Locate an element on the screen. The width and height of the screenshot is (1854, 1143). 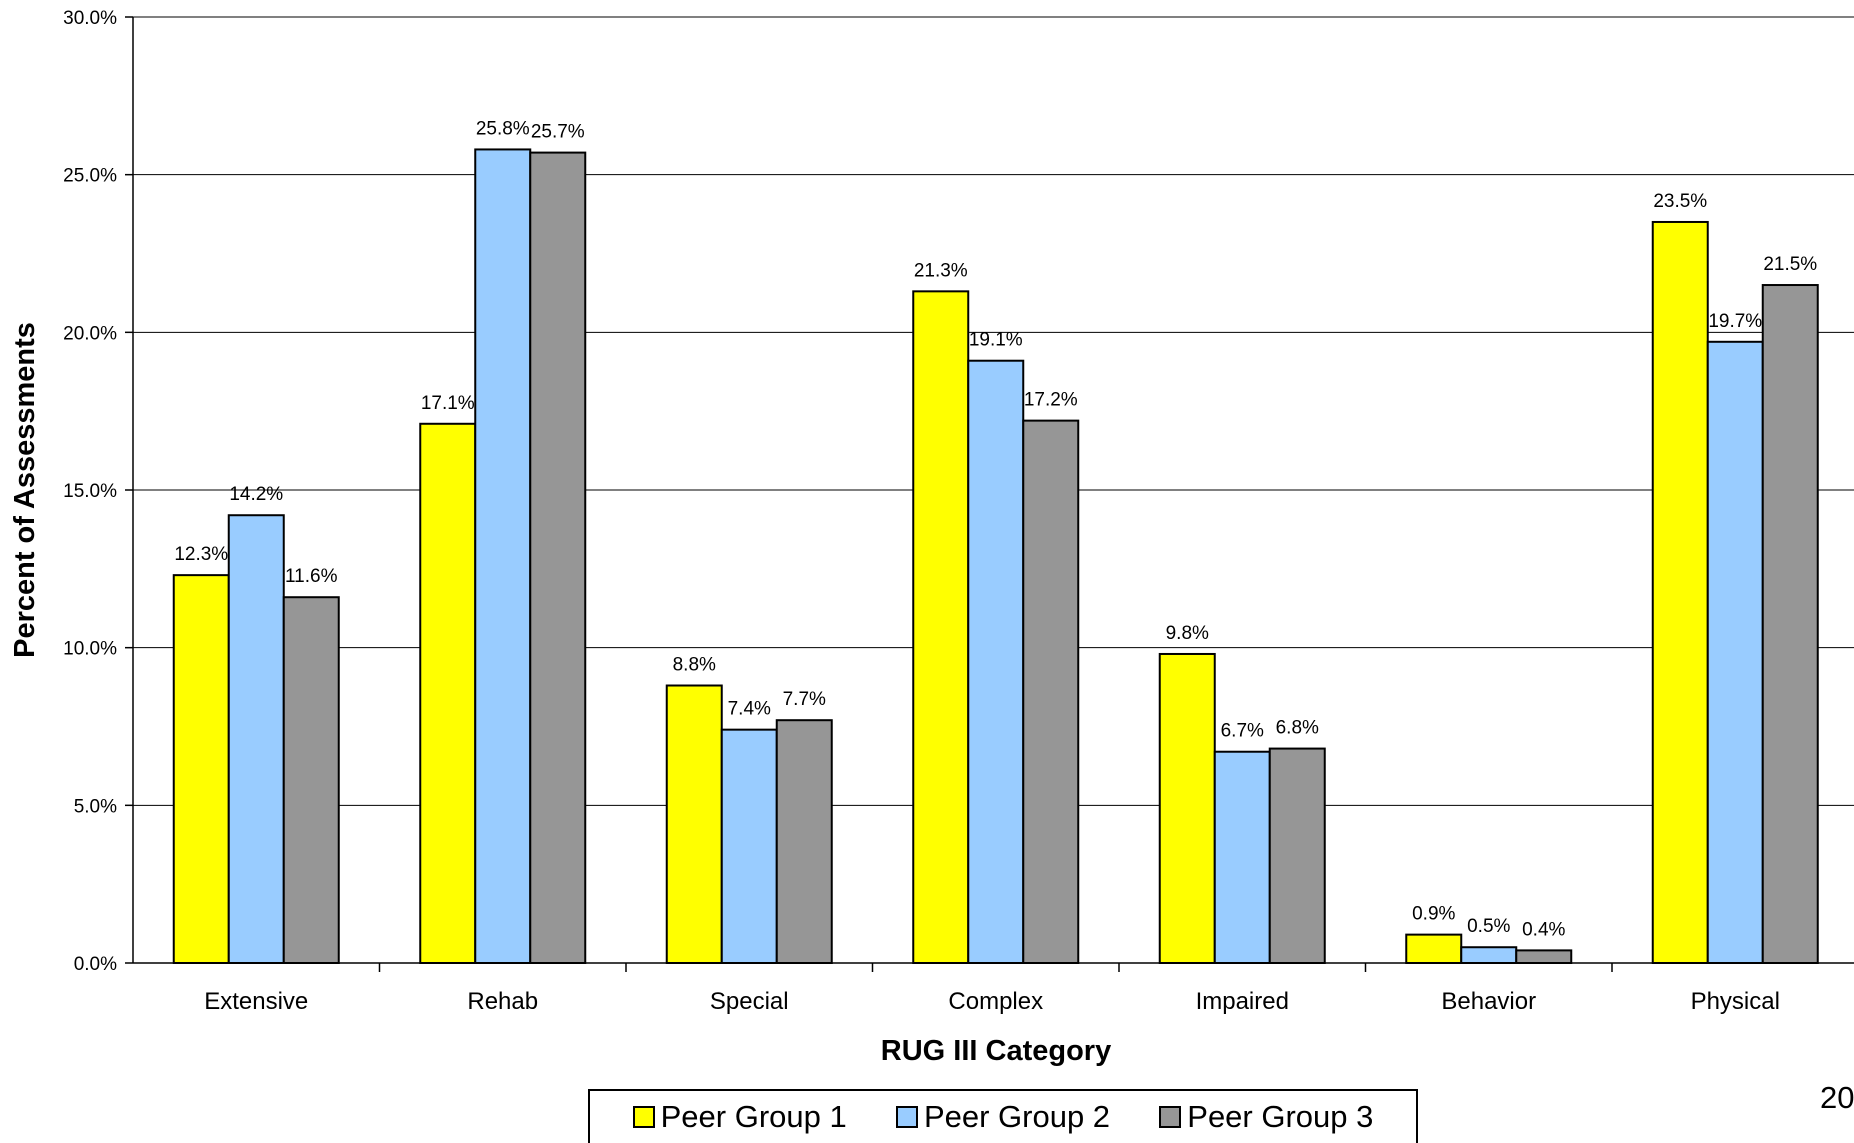
data-label: 19.1% is located at coordinates (996, 340).